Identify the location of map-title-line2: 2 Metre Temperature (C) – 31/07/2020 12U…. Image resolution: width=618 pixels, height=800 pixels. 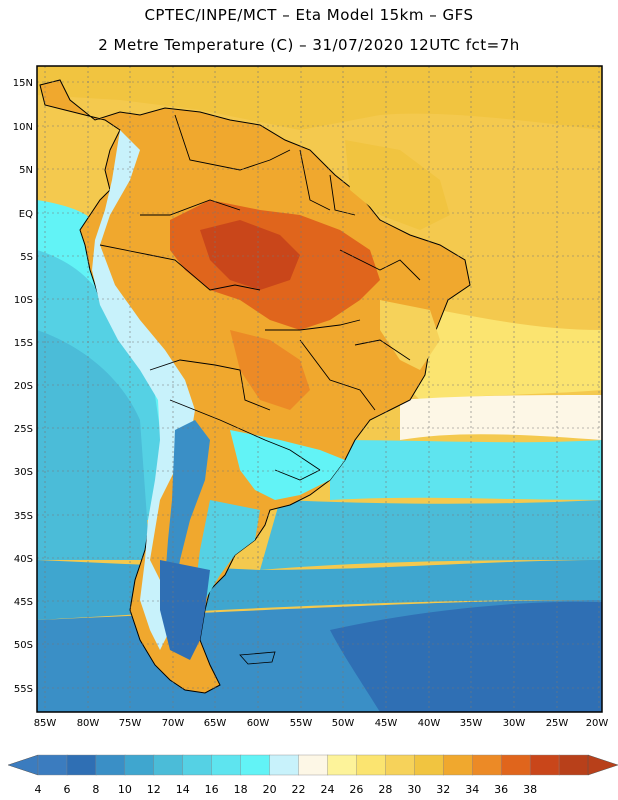
(309, 45).